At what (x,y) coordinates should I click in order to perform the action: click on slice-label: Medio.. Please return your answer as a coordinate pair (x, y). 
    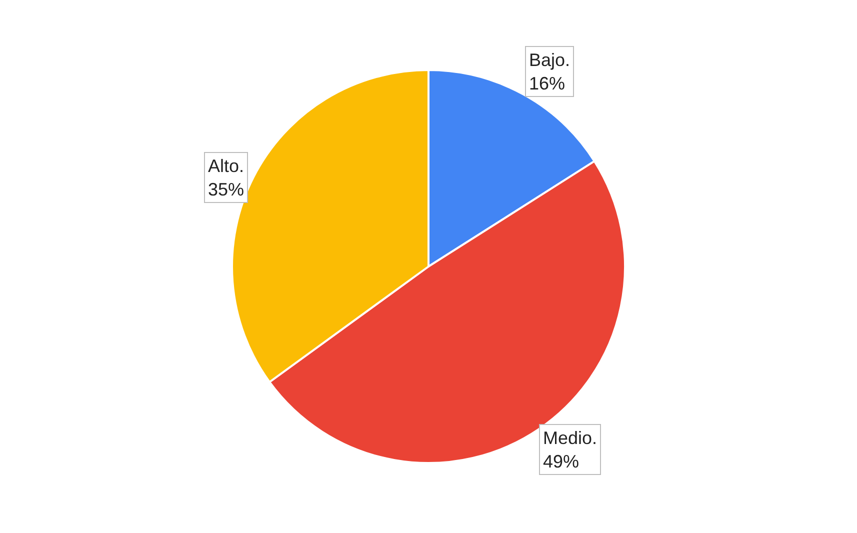
    Looking at the image, I should click on (570, 438).